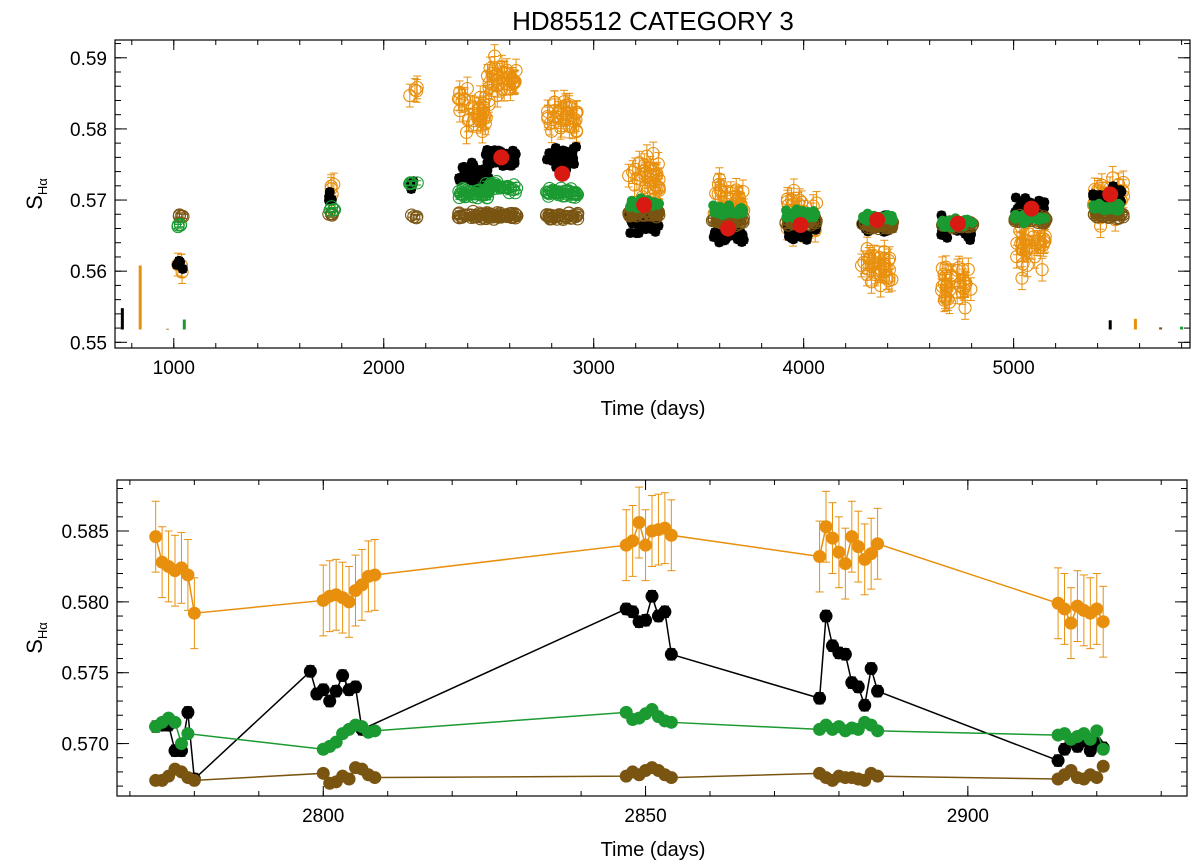  I want to click on chart-title: HD85512 CATEGORY 3, so click(653, 21).